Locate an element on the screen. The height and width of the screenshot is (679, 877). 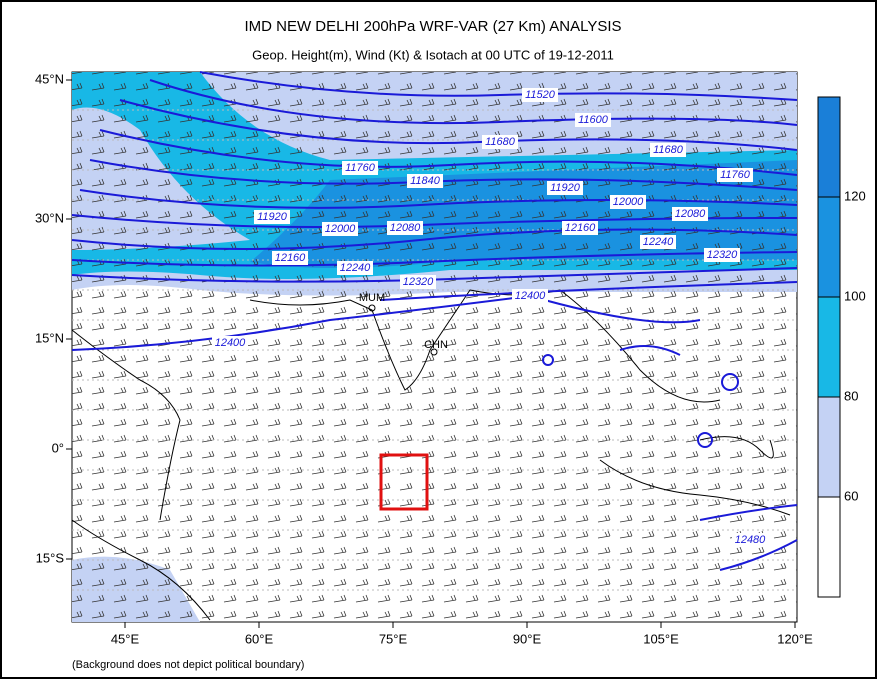
lon-label: 60°E is located at coordinates (259, 638).